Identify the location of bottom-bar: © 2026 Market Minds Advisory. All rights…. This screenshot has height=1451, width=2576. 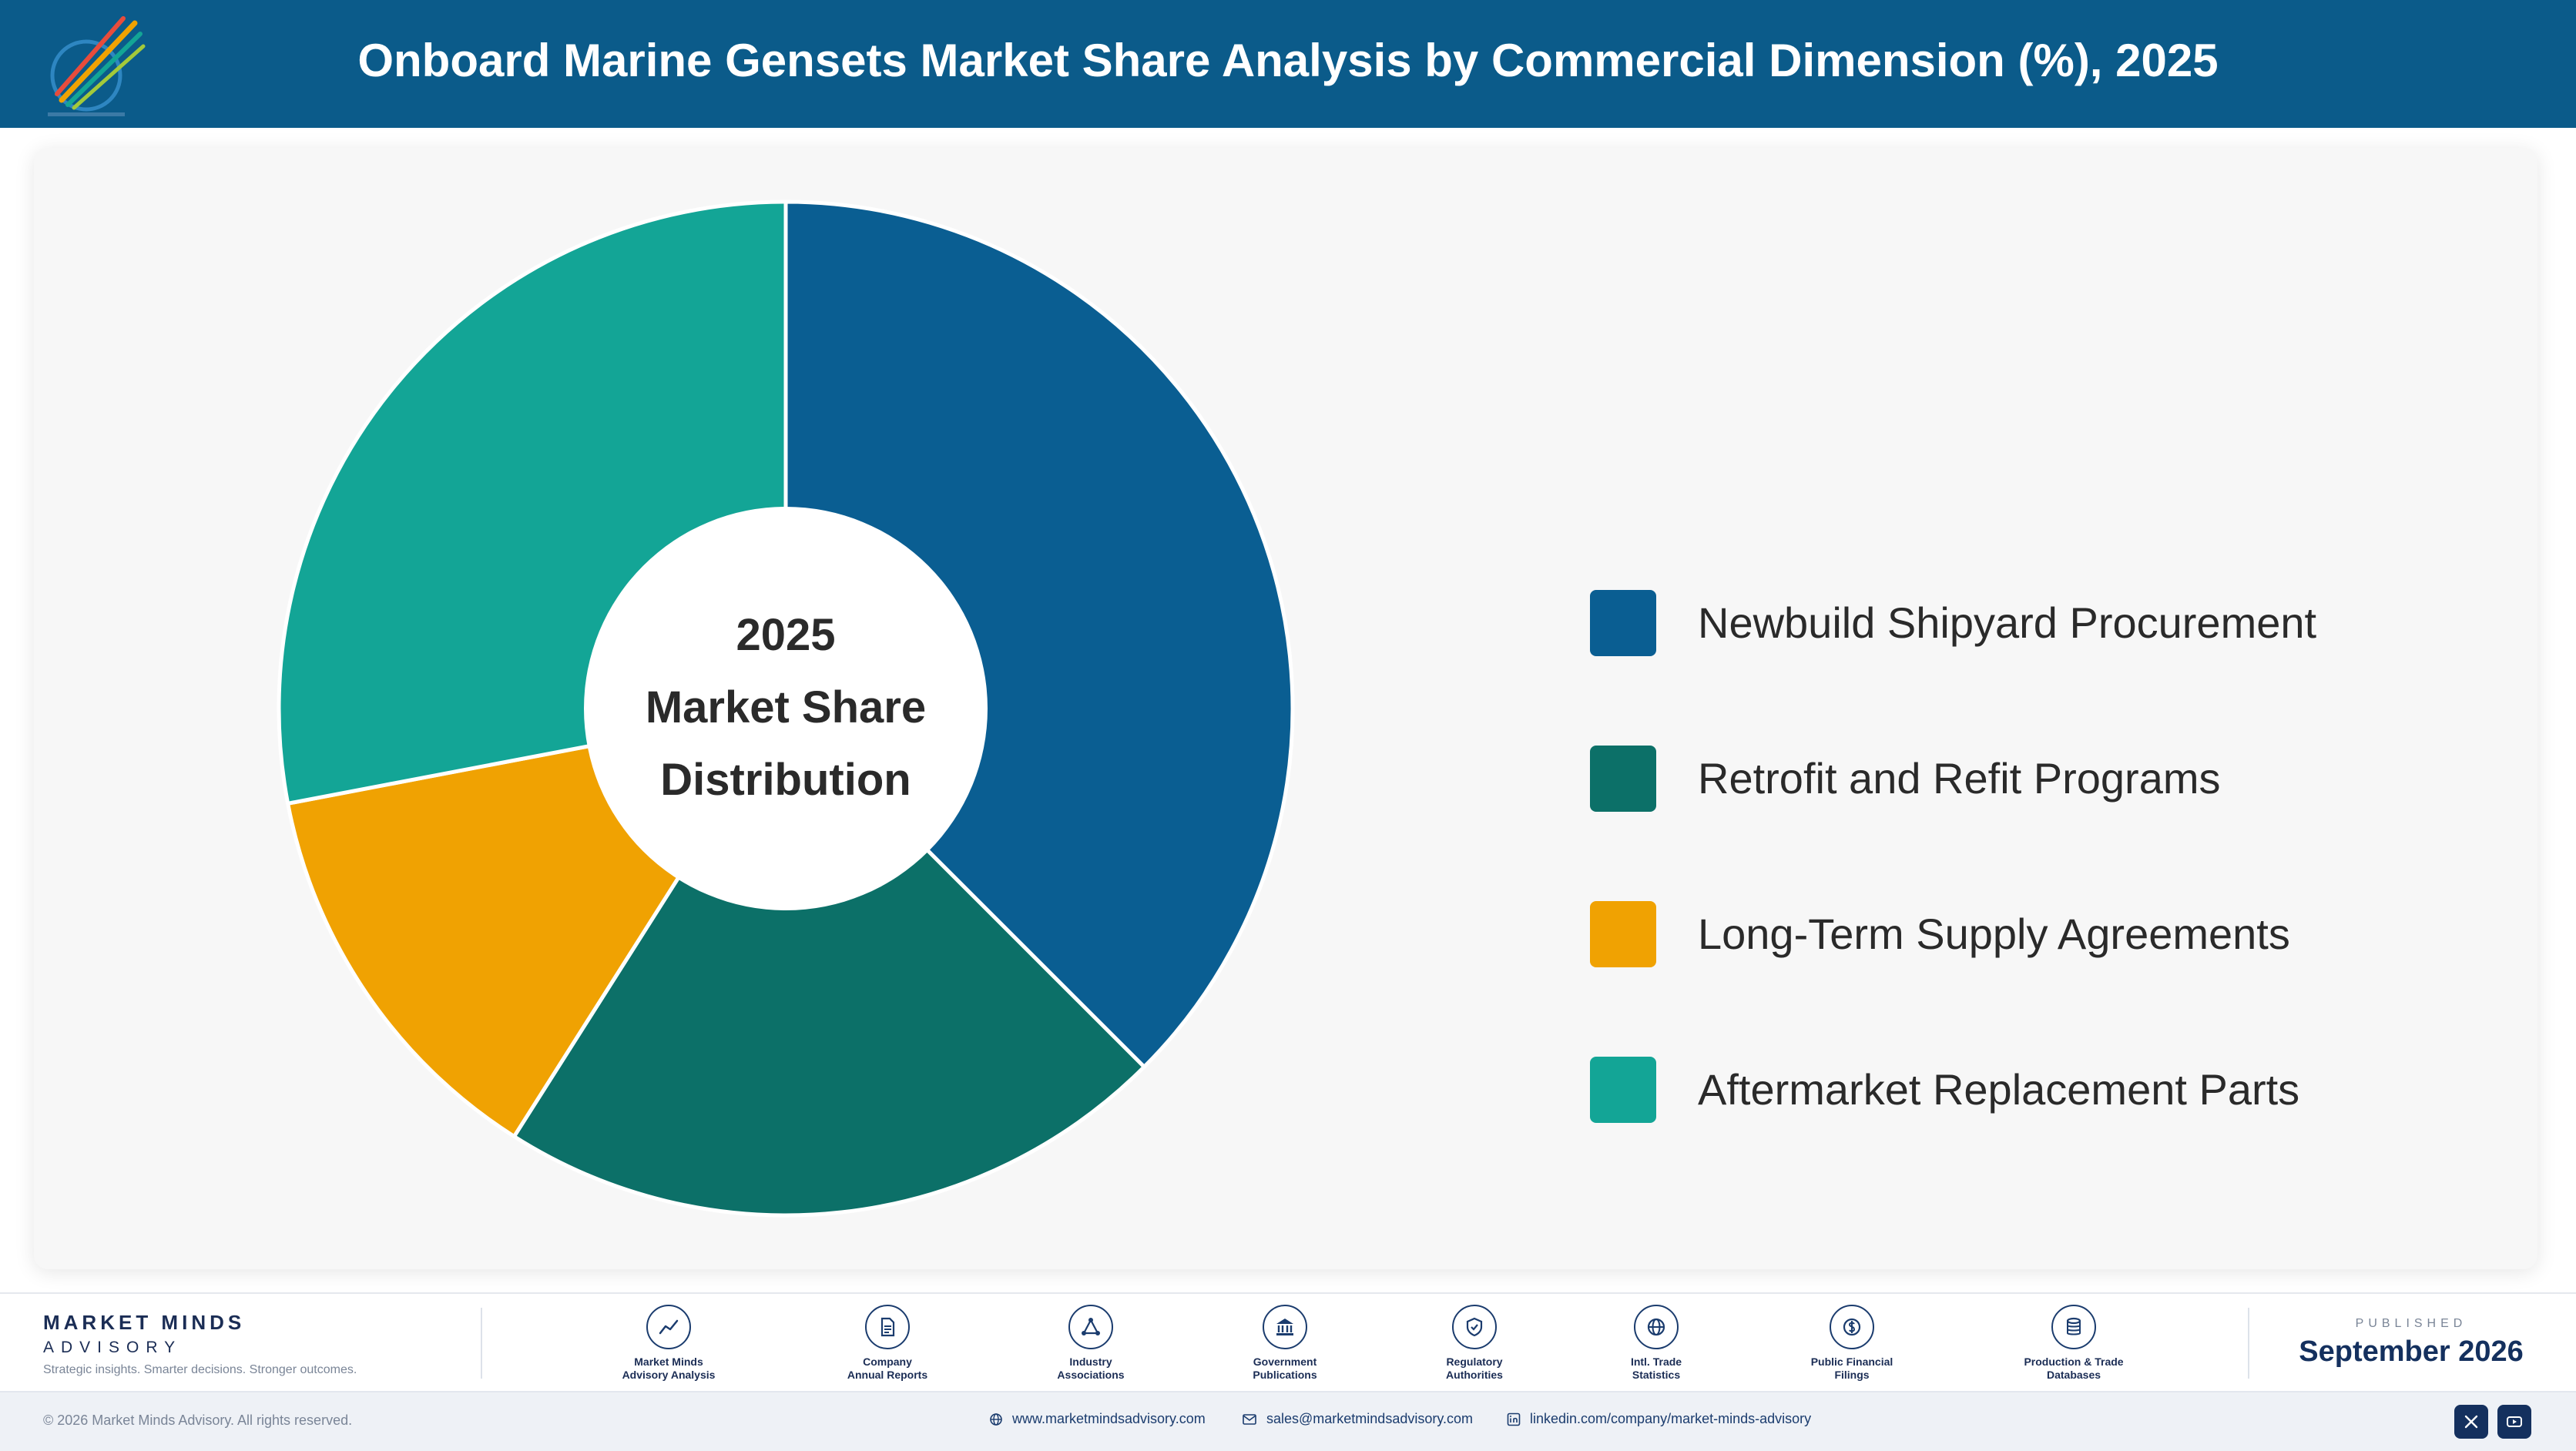
(1288, 1421).